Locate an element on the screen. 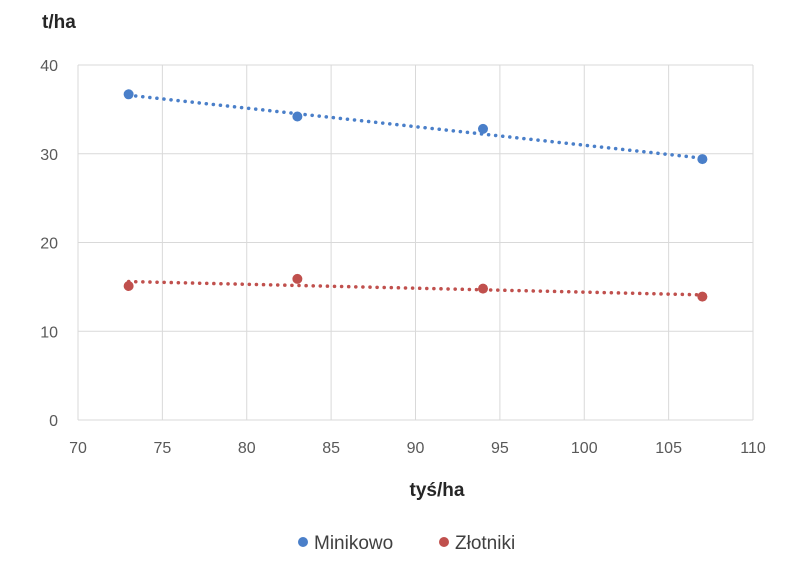 The width and height of the screenshot is (811, 565). legend-label-minikowo: Minikowo is located at coordinates (353, 543).